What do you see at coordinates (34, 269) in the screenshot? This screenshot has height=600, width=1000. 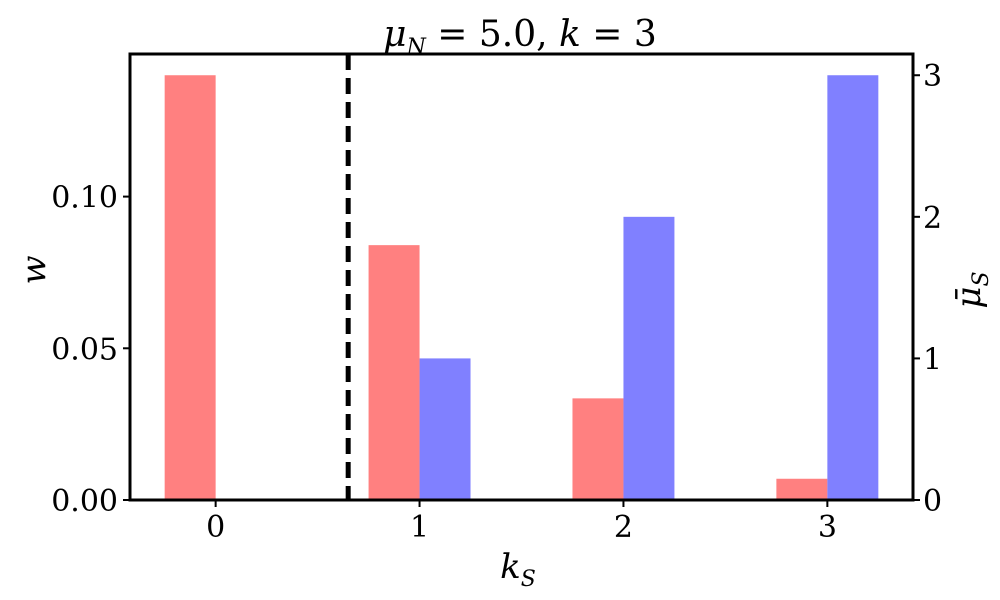 I see `y-axis-label: w` at bounding box center [34, 269].